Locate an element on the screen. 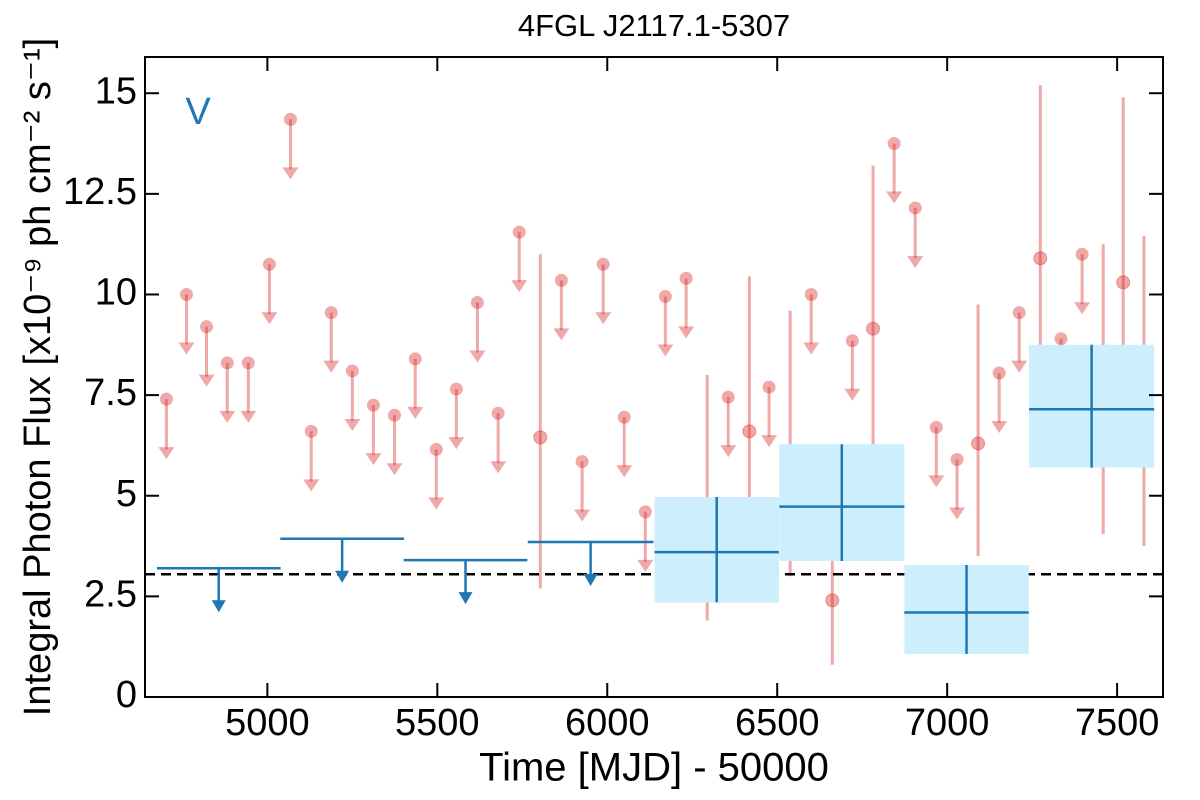 The image size is (1200, 800). x-tick-label: 7000 is located at coordinates (947, 723).